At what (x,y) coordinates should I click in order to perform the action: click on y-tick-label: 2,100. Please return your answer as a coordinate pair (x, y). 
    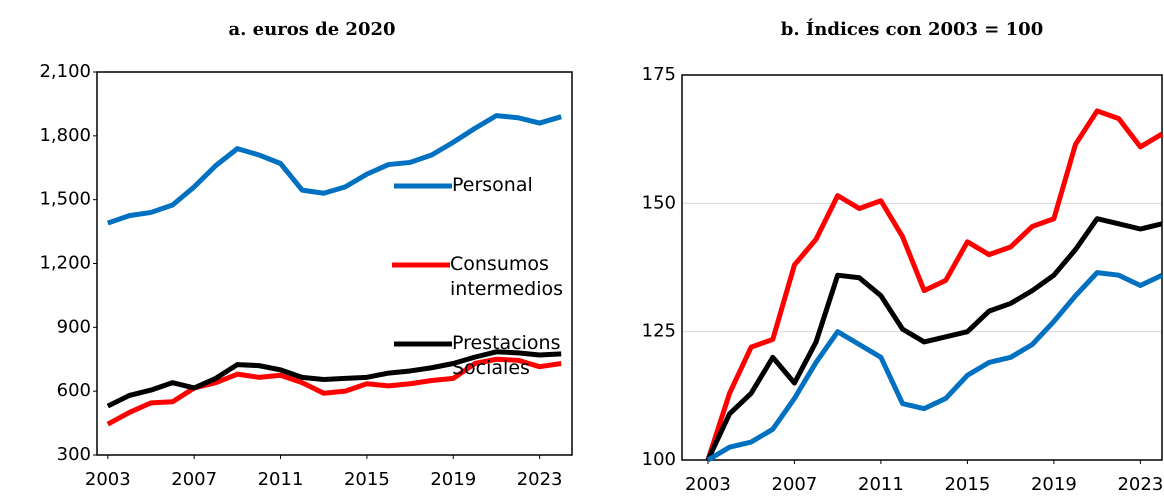
    Looking at the image, I should click on (65, 71).